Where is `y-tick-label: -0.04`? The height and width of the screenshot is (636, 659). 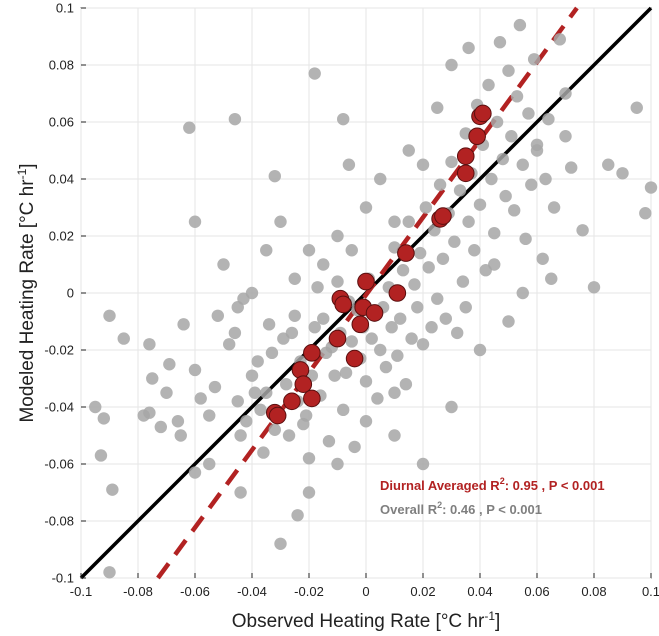
y-tick-label: -0.04 is located at coordinates (59, 407).